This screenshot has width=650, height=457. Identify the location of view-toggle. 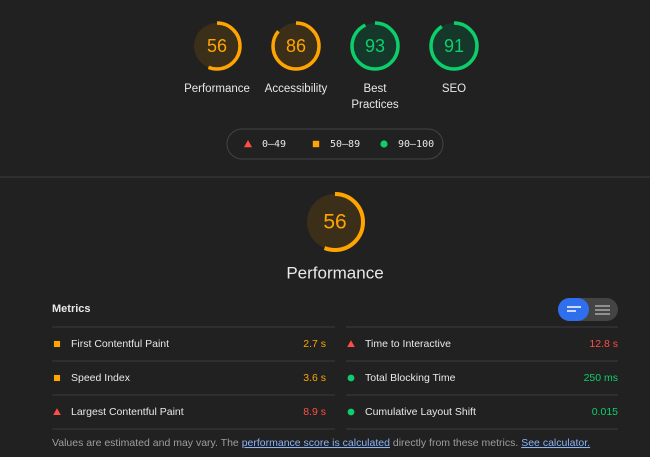
(588, 309).